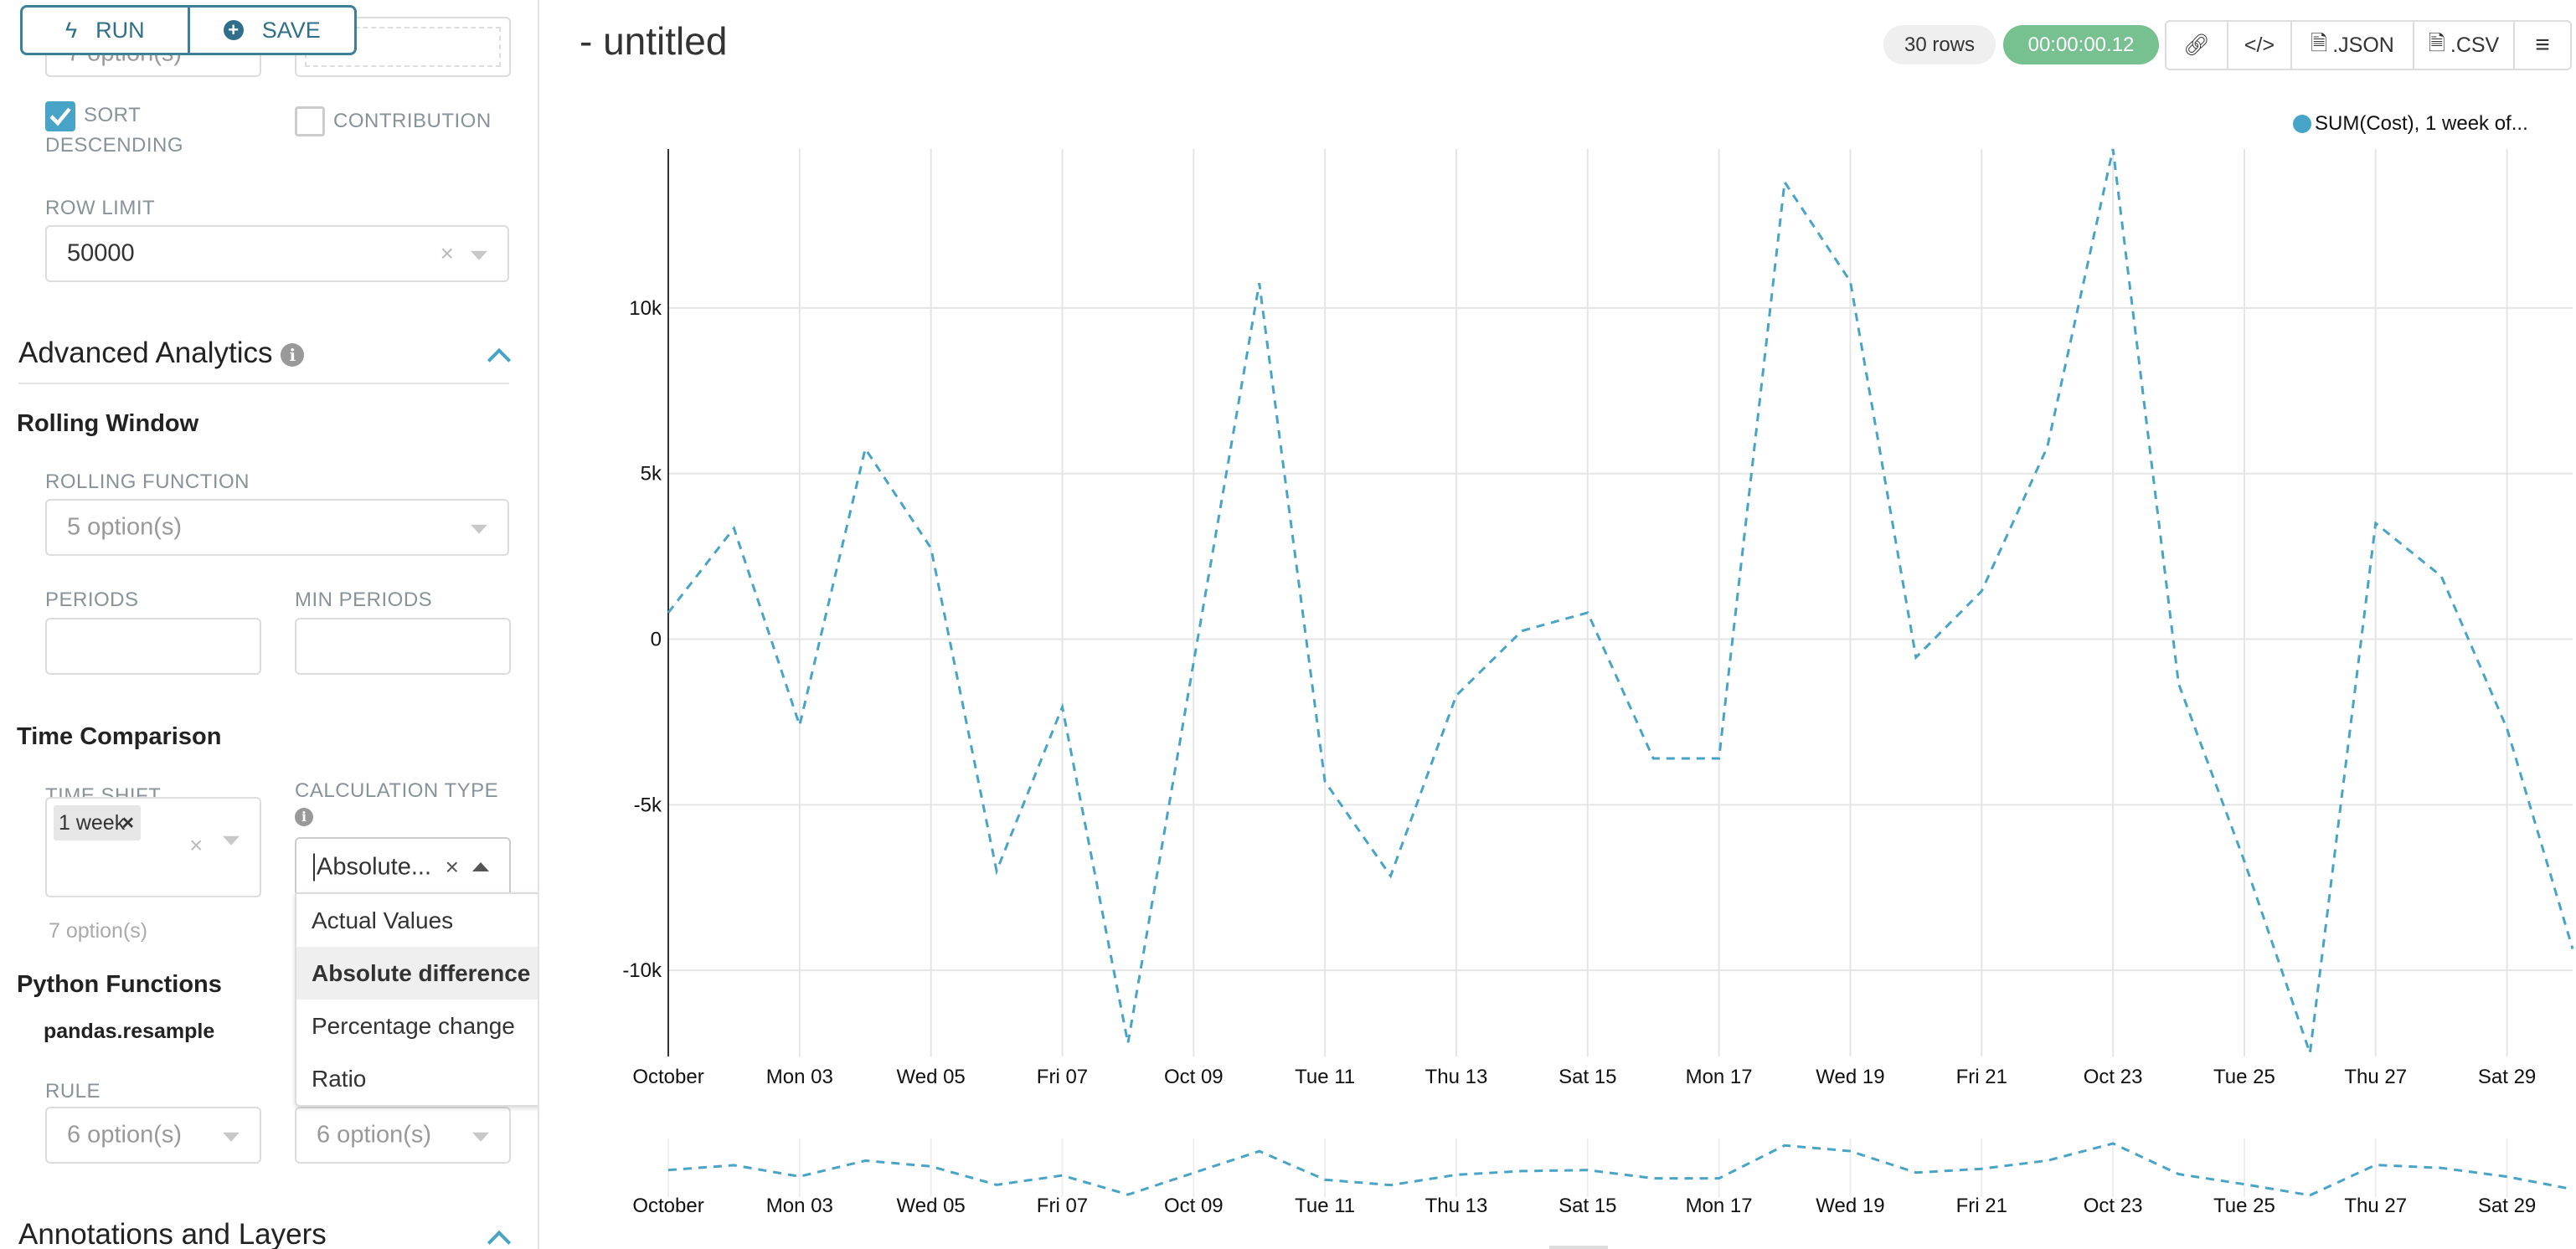 The width and height of the screenshot is (2576, 1249). Describe the element at coordinates (271, 30) in the screenshot. I see `save-button: + SAVE` at that location.